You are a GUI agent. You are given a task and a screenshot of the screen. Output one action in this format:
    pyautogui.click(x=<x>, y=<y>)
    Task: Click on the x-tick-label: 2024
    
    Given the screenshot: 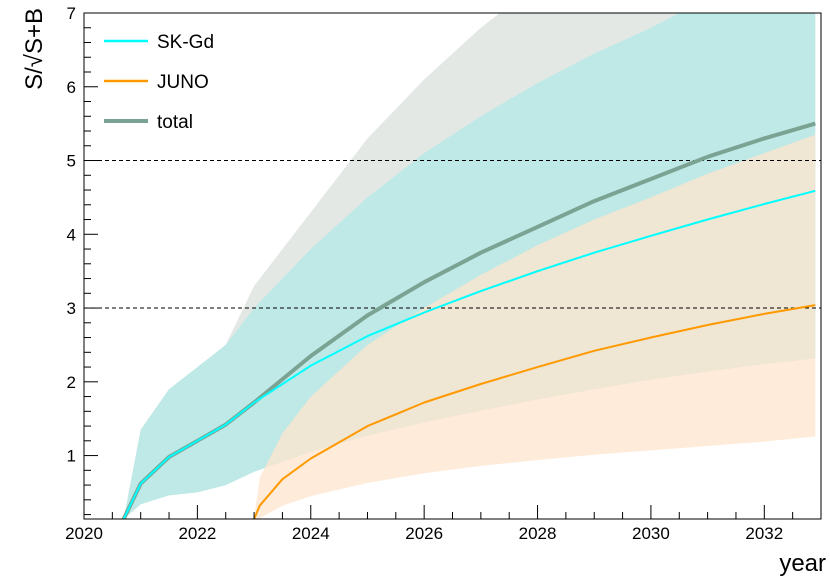 What is the action you would take?
    pyautogui.click(x=311, y=533)
    